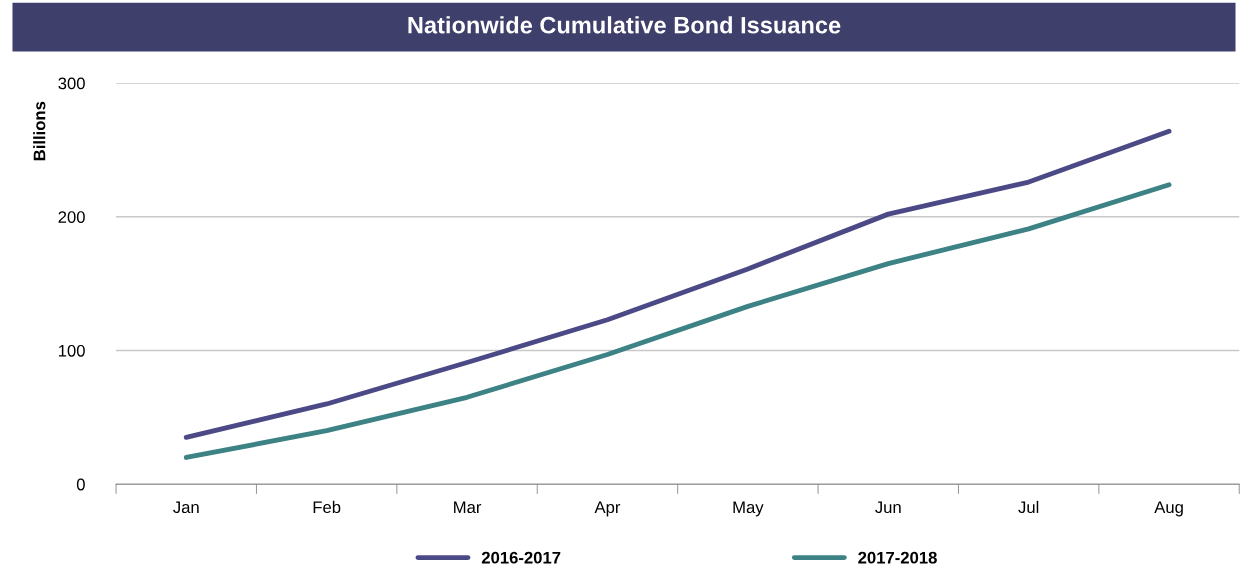 This screenshot has height=573, width=1248. What do you see at coordinates (748, 509) in the screenshot?
I see `x-tick-label: May` at bounding box center [748, 509].